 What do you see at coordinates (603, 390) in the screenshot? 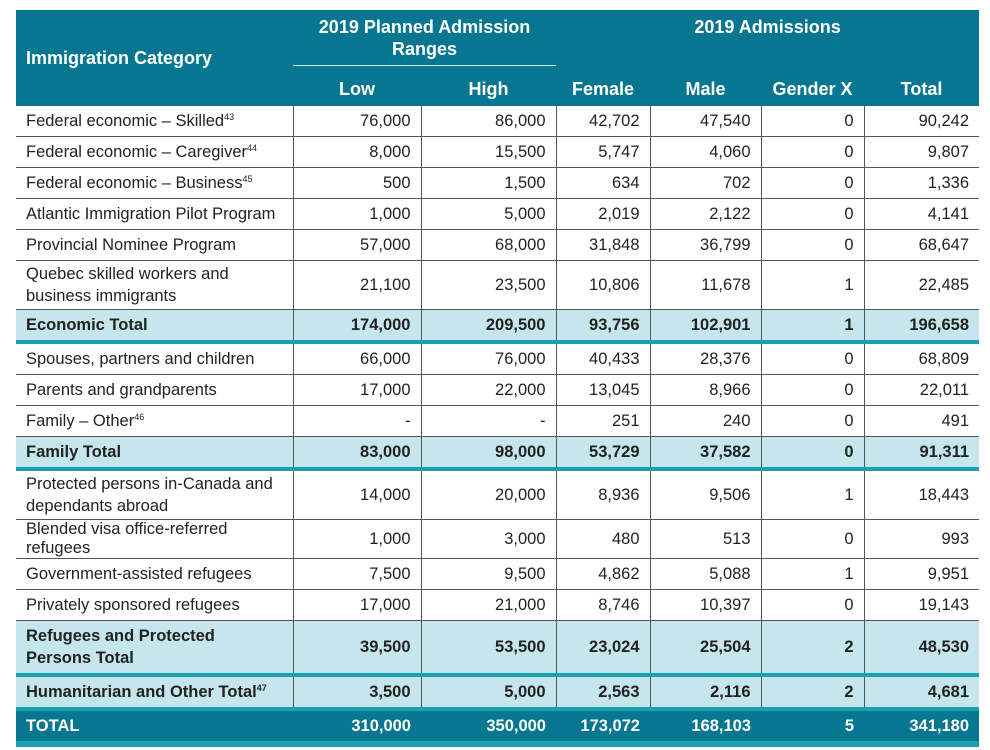
I see `female-cell: 13,045` at bounding box center [603, 390].